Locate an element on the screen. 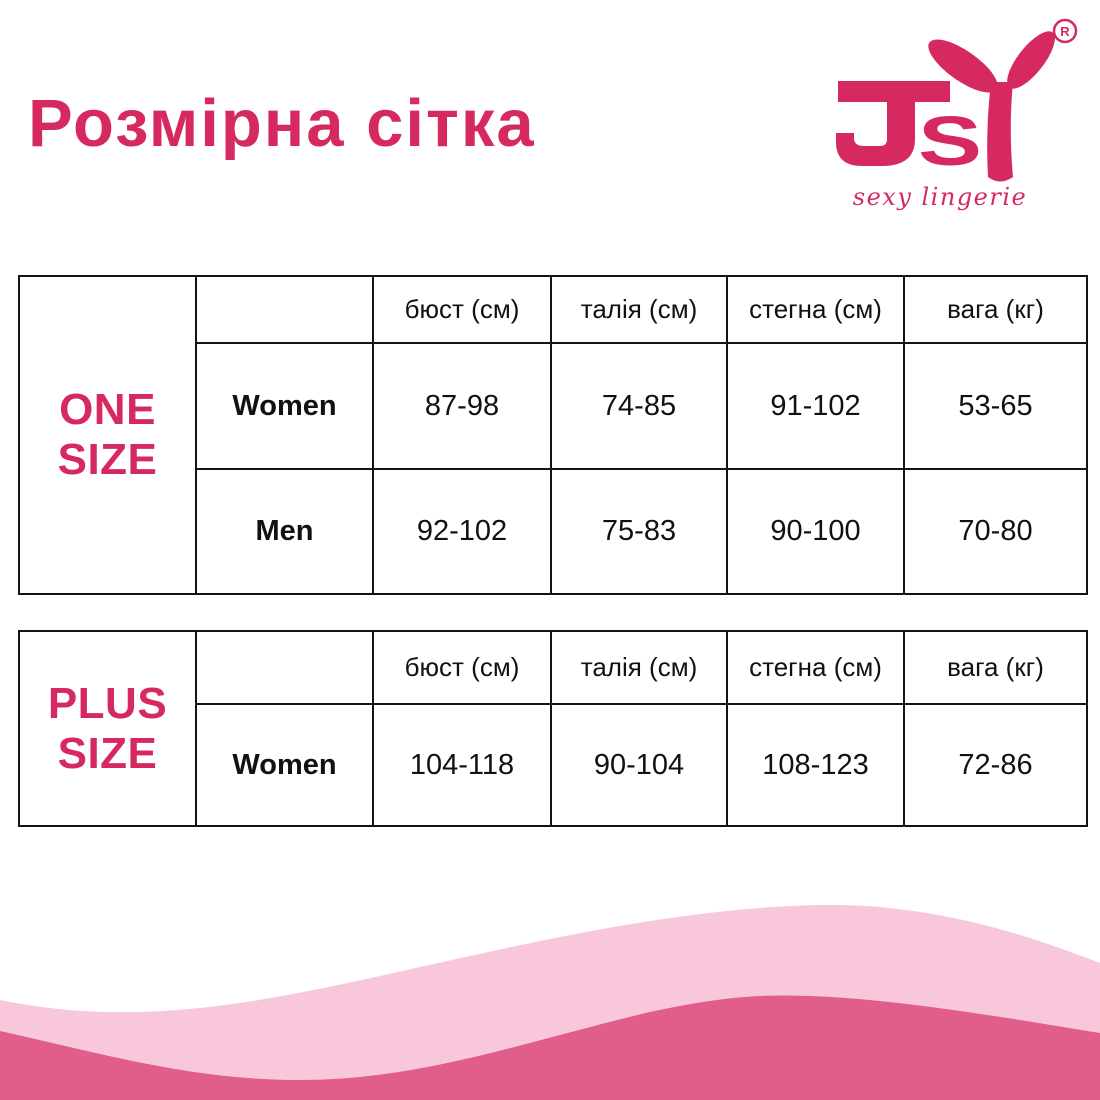 The height and width of the screenshot is (1100, 1100). value-cell-waist: 75-83 is located at coordinates (639, 531).